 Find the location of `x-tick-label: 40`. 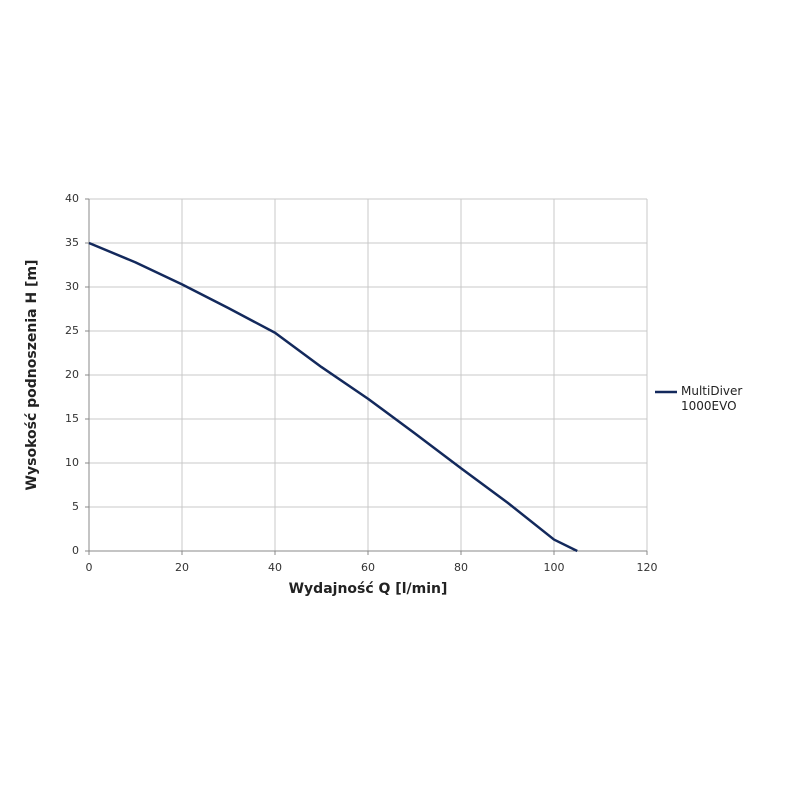

x-tick-label: 40 is located at coordinates (275, 567).